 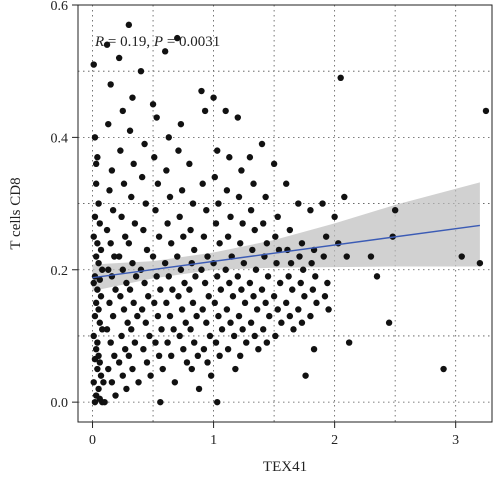 What do you see at coordinates (60, 7) in the screenshot?
I see `y-tick-label: 0.6` at bounding box center [60, 7].